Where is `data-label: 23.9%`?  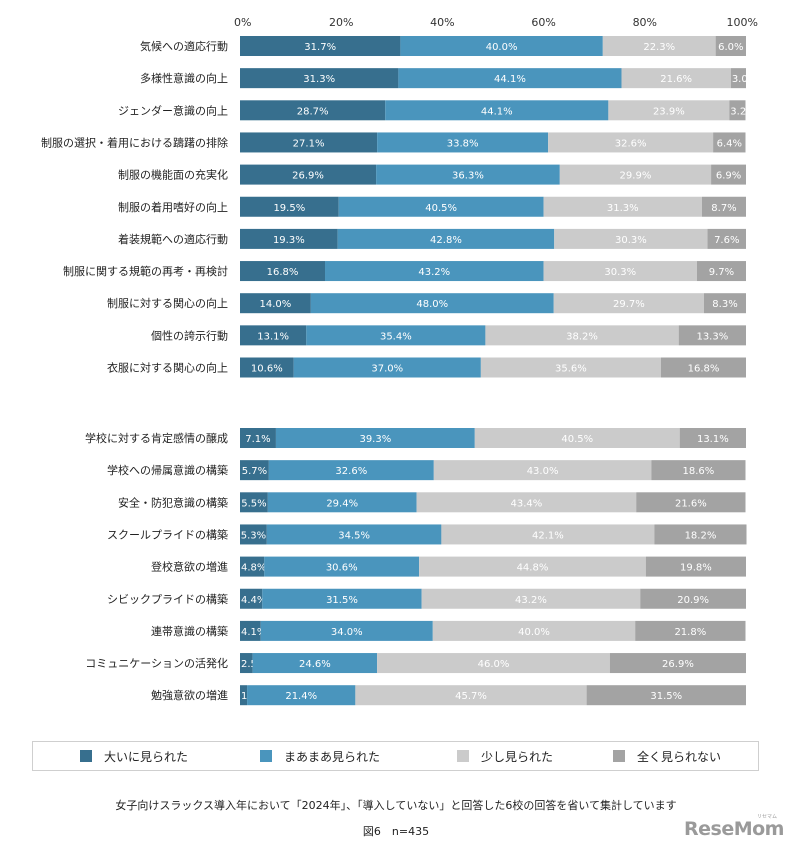 data-label: 23.9% is located at coordinates (669, 111).